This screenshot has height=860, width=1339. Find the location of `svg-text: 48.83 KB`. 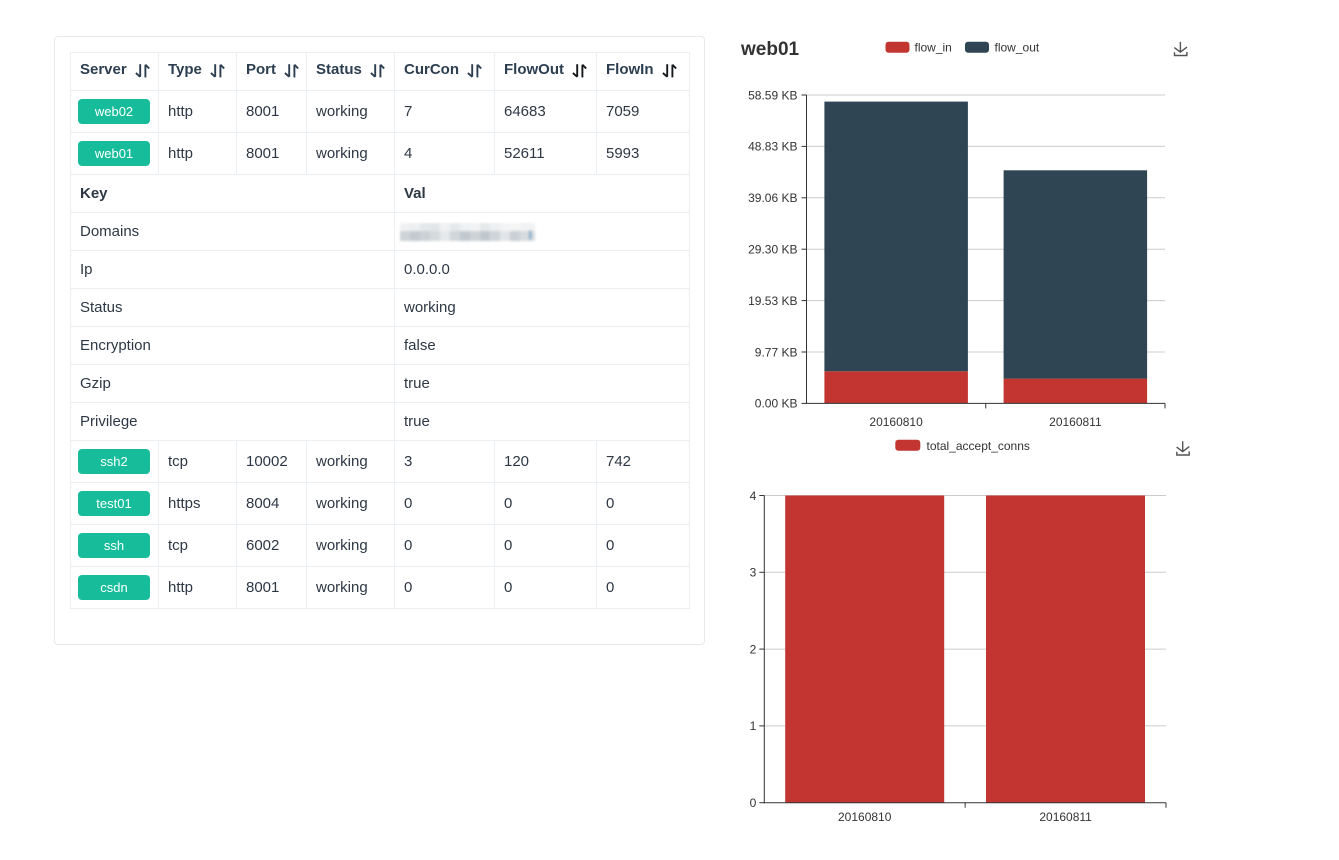

svg-text: 48.83 KB is located at coordinates (772, 147).